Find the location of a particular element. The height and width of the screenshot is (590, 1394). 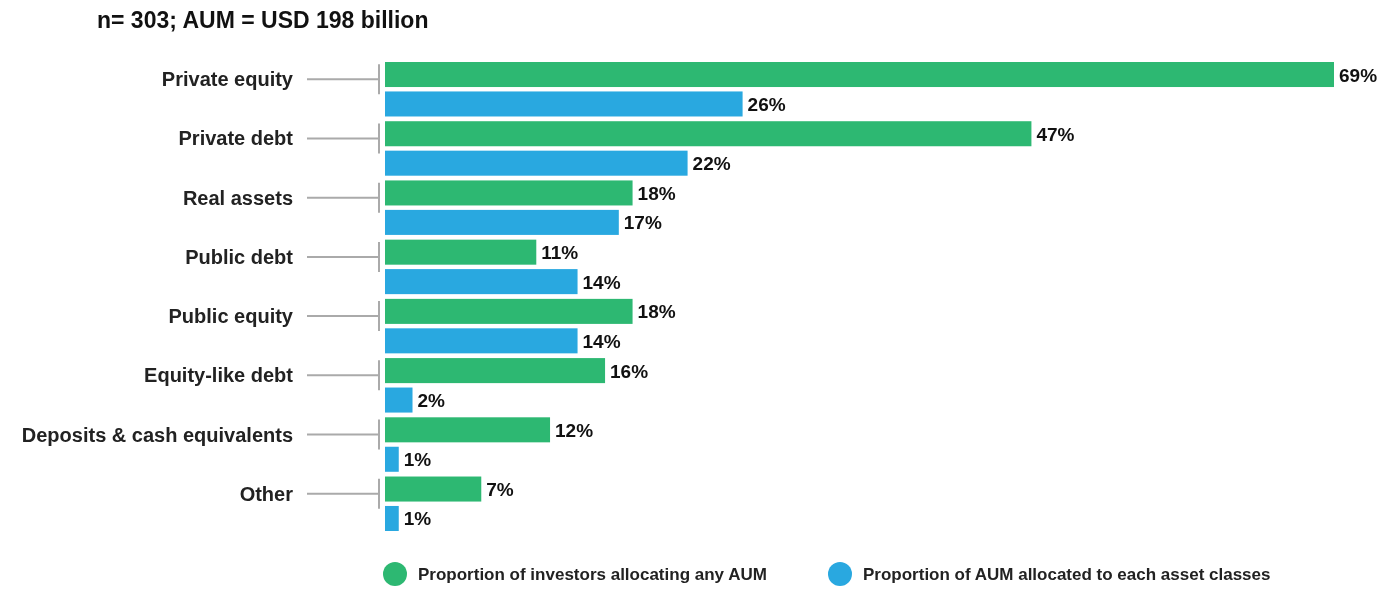

data-label: 26% is located at coordinates (766, 104).